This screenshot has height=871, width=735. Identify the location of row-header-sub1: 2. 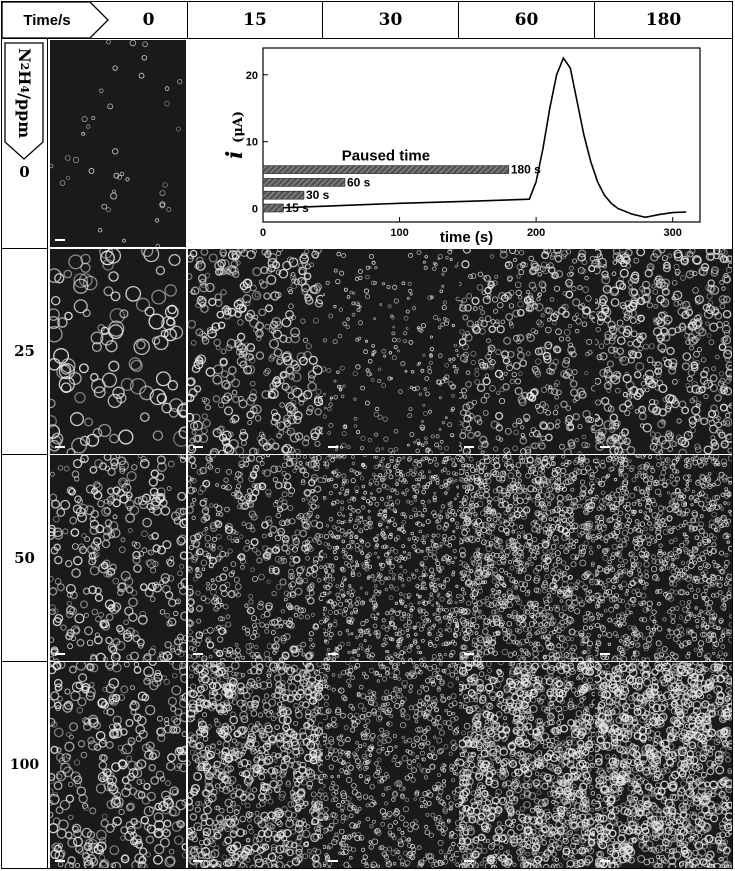
(24, 66).